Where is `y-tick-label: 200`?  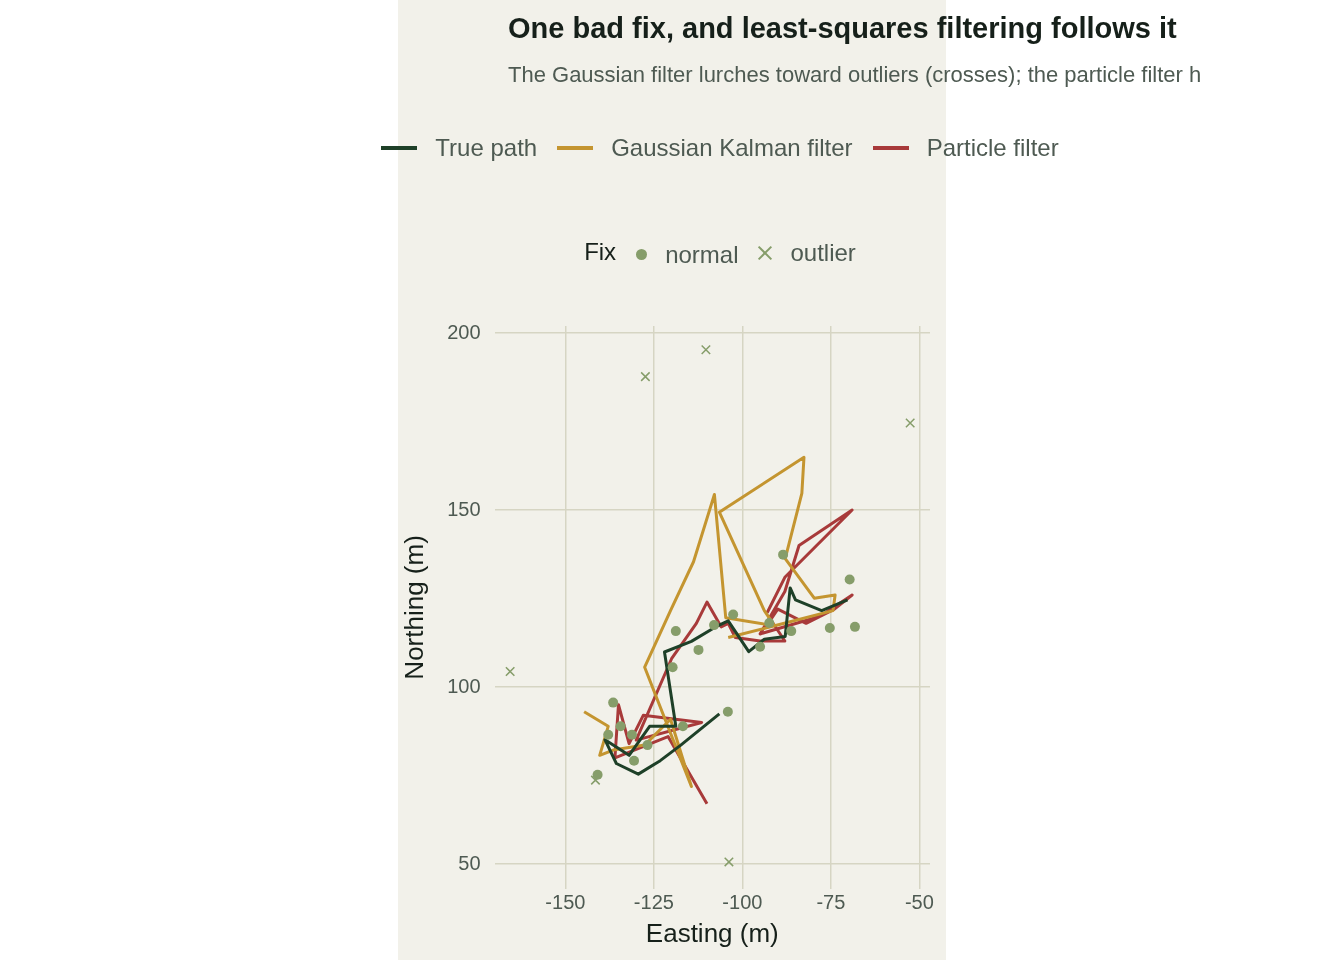
y-tick-label: 200 is located at coordinates (464, 331).